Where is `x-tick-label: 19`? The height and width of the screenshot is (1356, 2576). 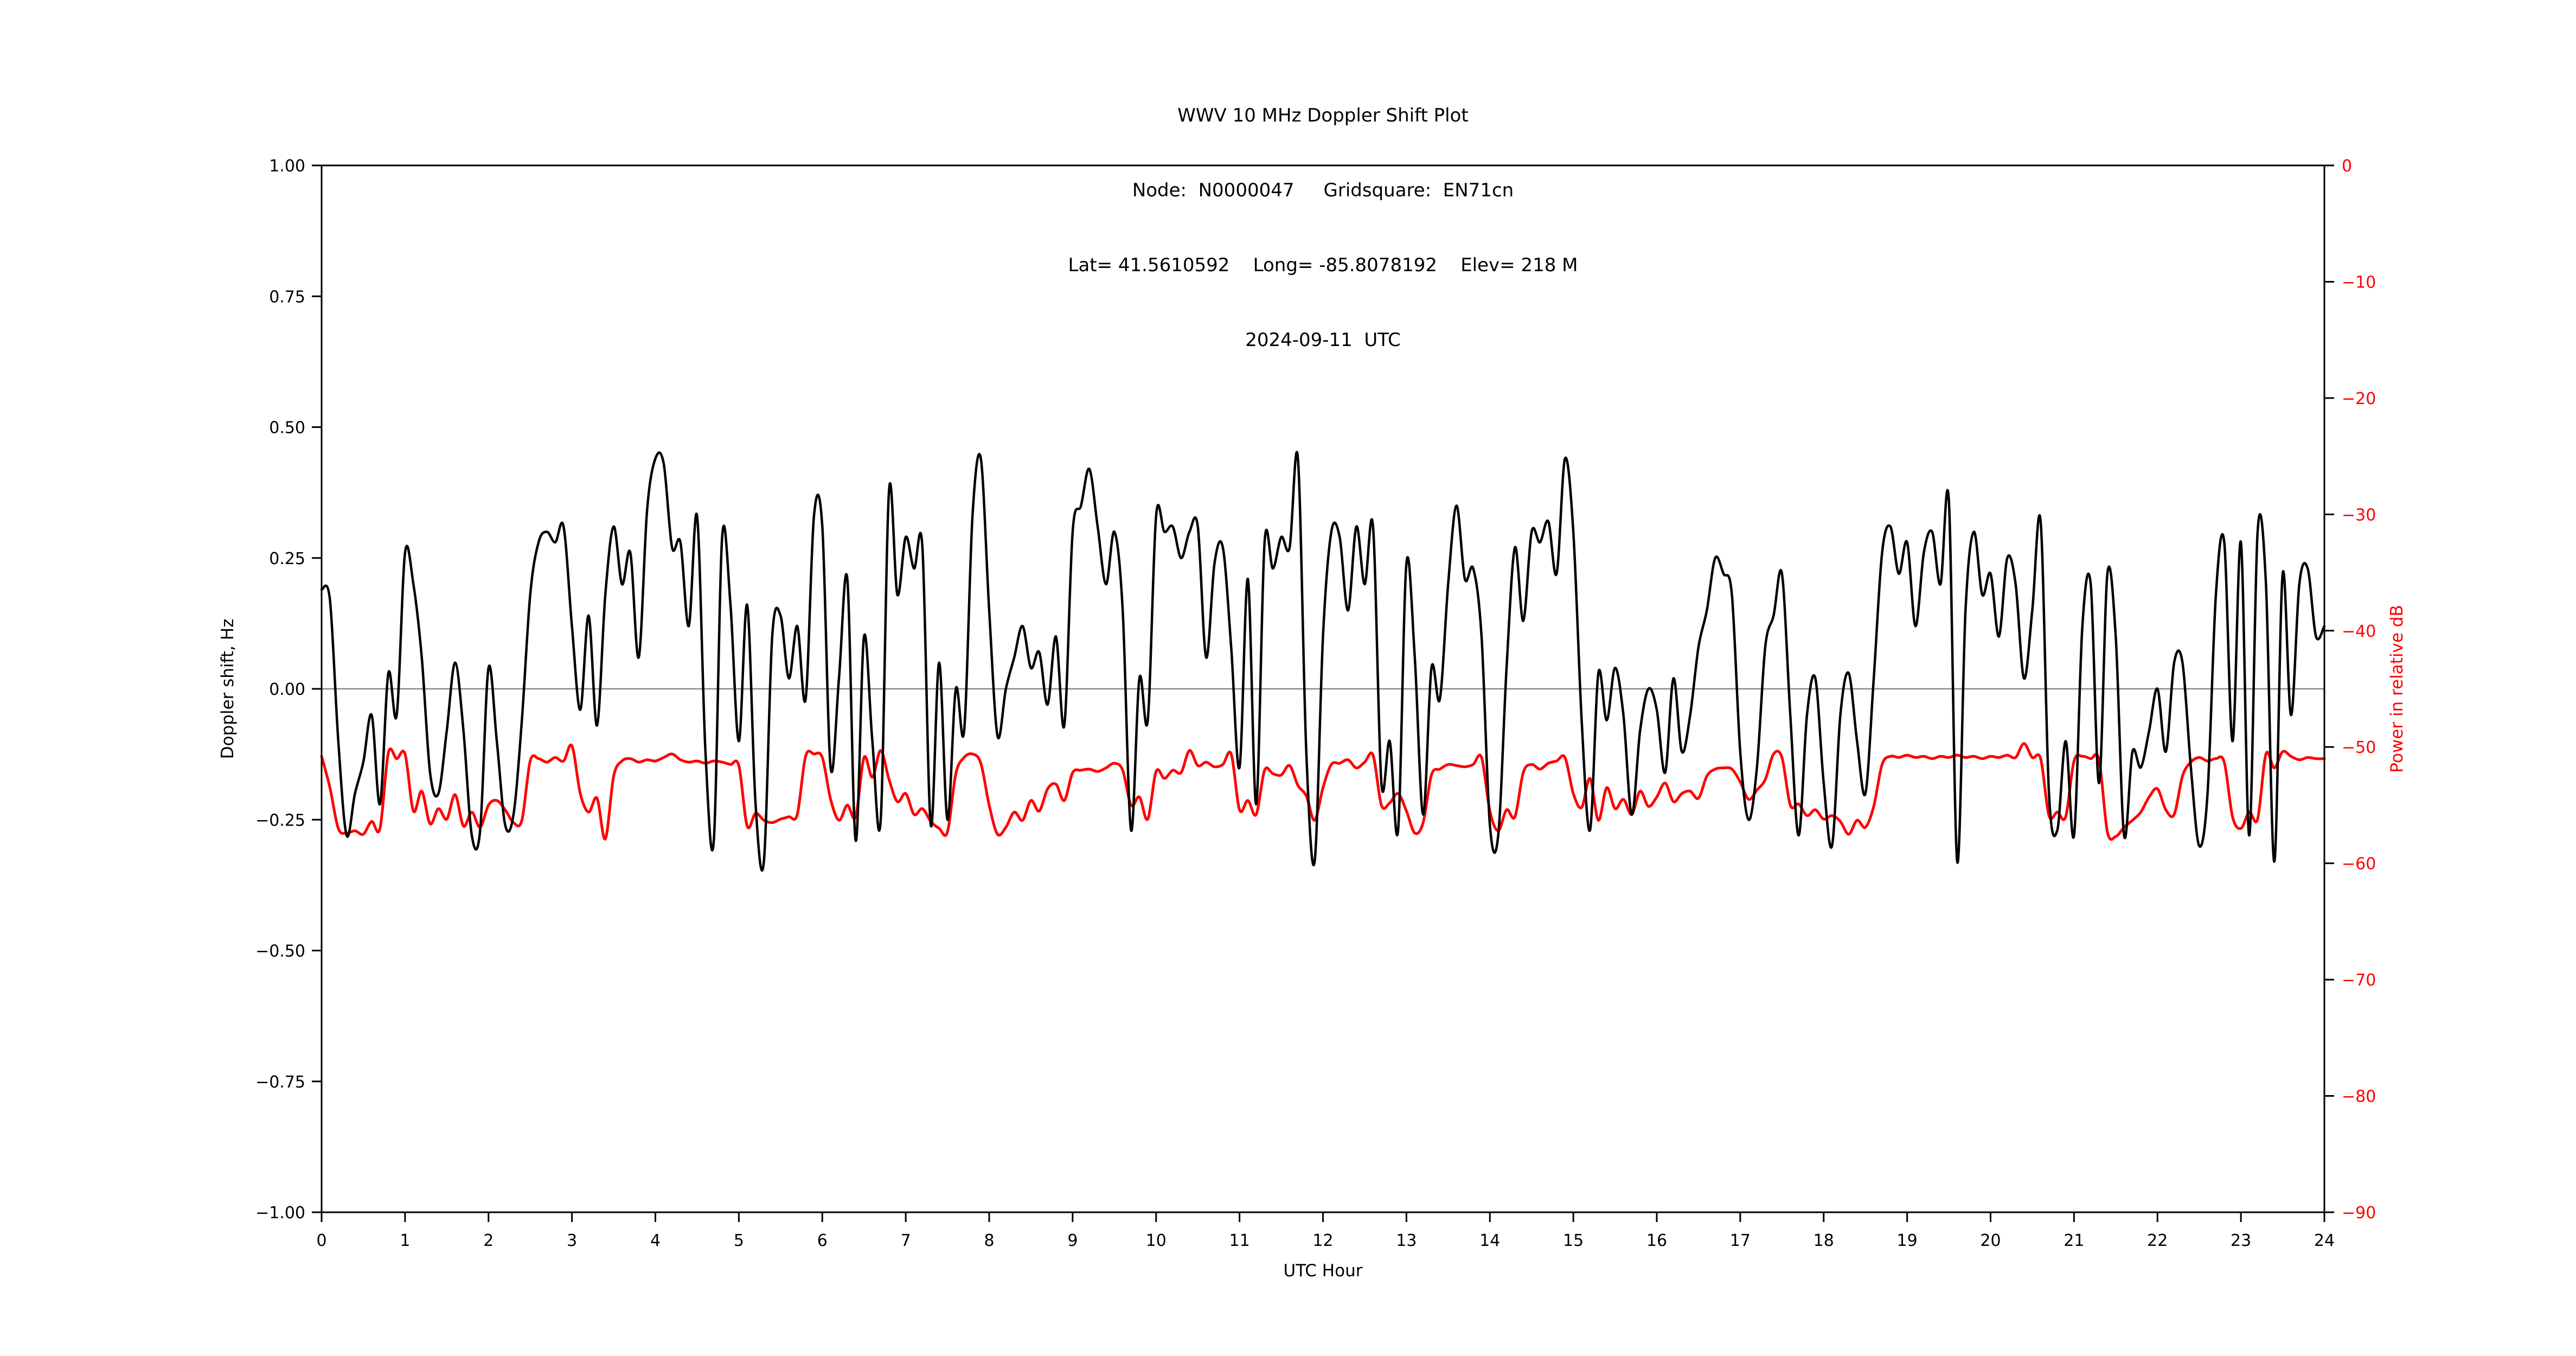 x-tick-label: 19 is located at coordinates (1907, 1240).